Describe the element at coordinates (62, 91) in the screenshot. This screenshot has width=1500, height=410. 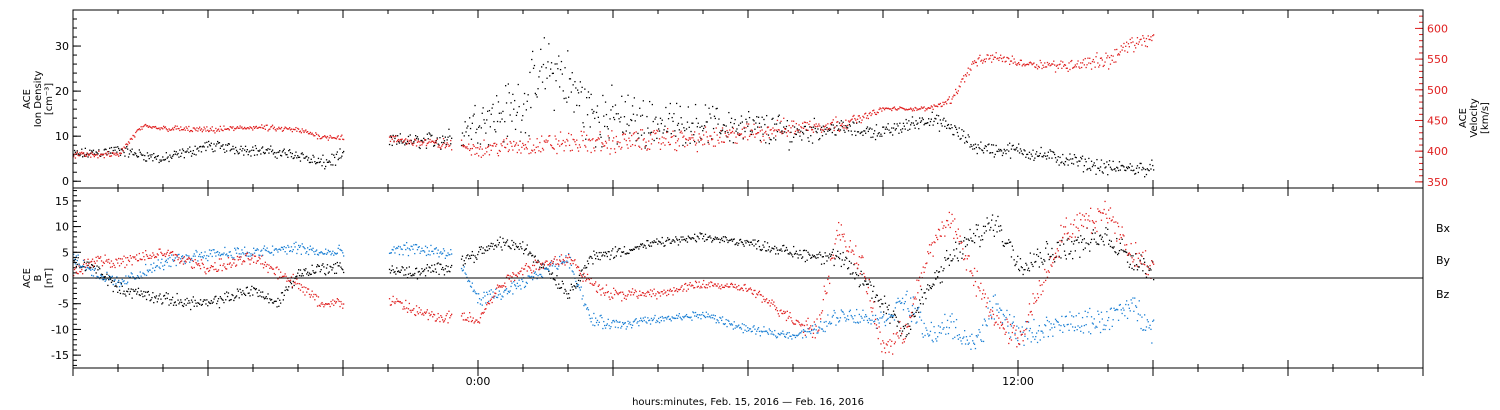
I see `y-tick-label: 20` at that location.